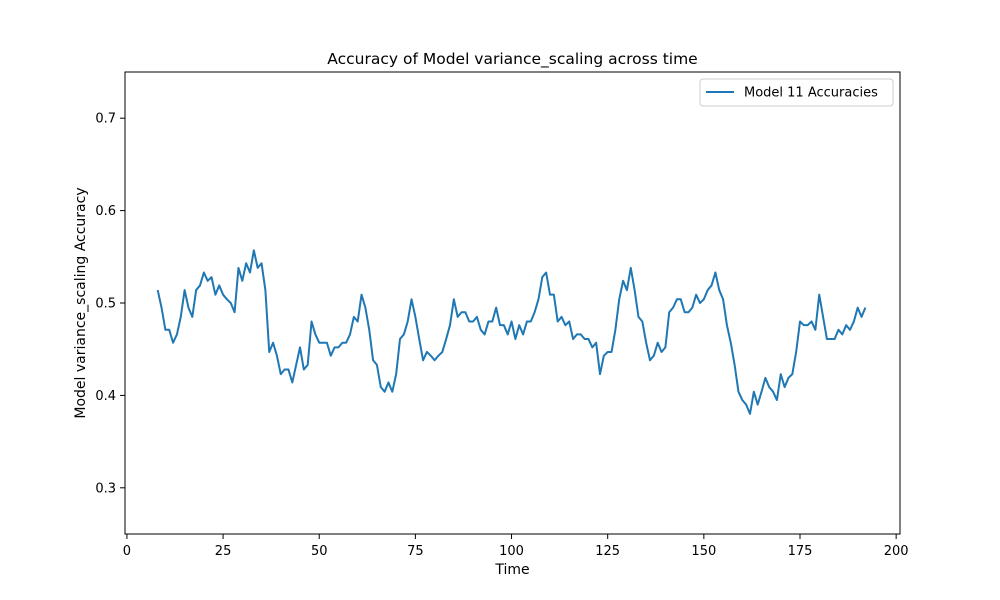 This screenshot has width=1000, height=600. I want to click on y-axis-title: Model variance_scaling Accuracy, so click(81, 302).